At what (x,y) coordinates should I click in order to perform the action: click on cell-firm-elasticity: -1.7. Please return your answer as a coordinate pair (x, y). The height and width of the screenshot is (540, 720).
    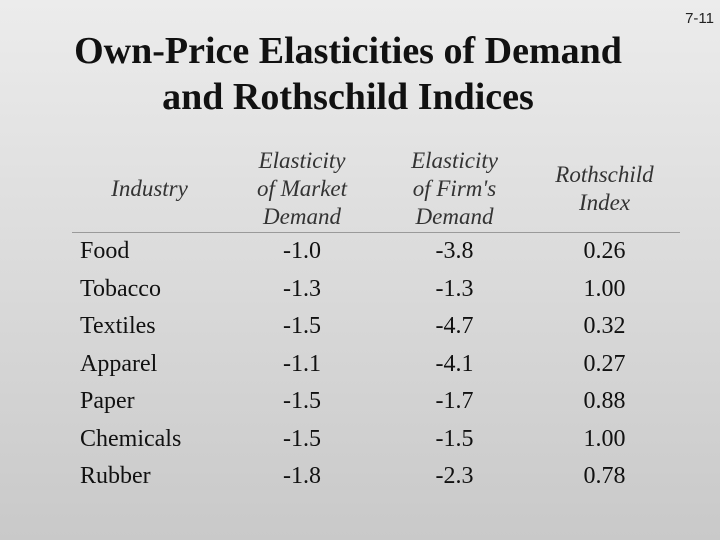
    Looking at the image, I should click on (454, 401).